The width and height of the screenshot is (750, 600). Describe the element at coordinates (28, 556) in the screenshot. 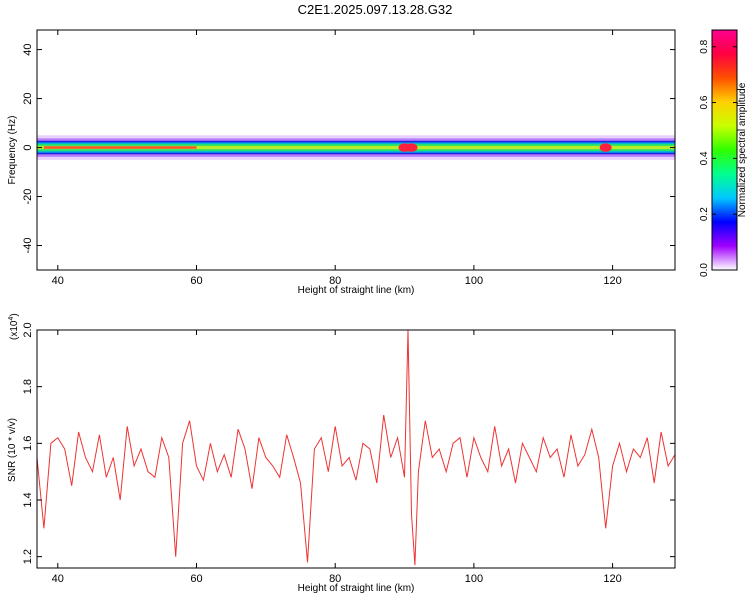

I see `snr-y-tick-label: 1.2` at that location.